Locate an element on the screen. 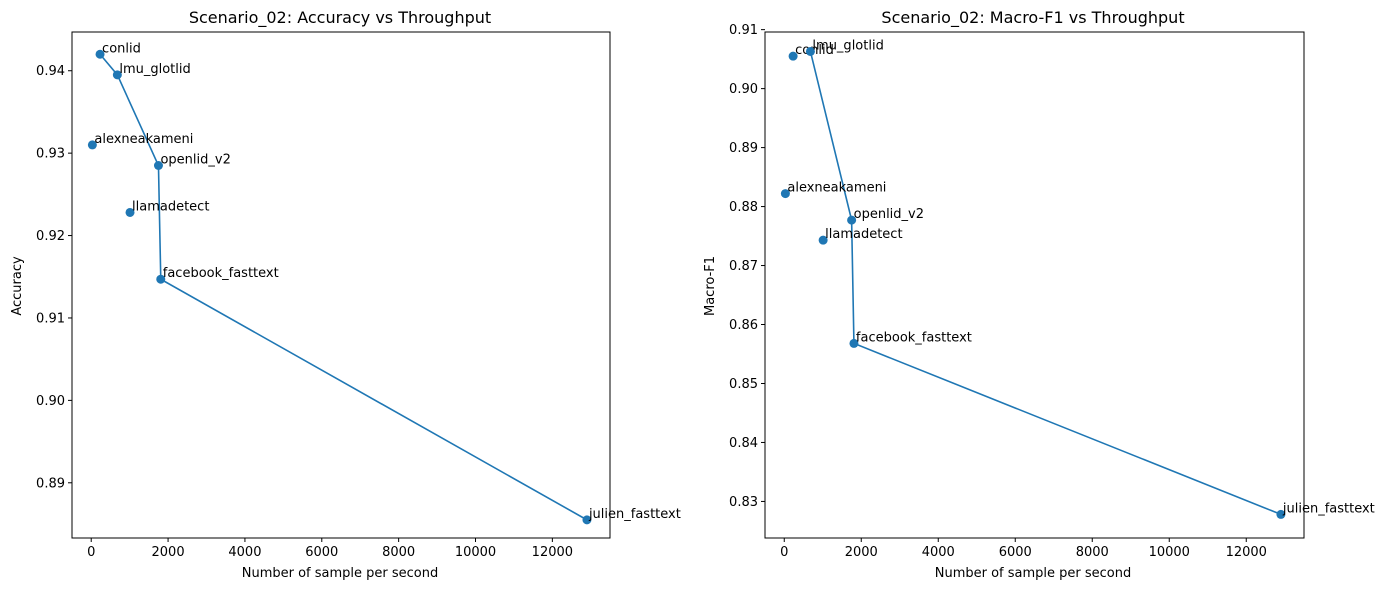 The height and width of the screenshot is (590, 1387). chart-title: Scenario_02: Accuracy vs Throughput is located at coordinates (340, 18).